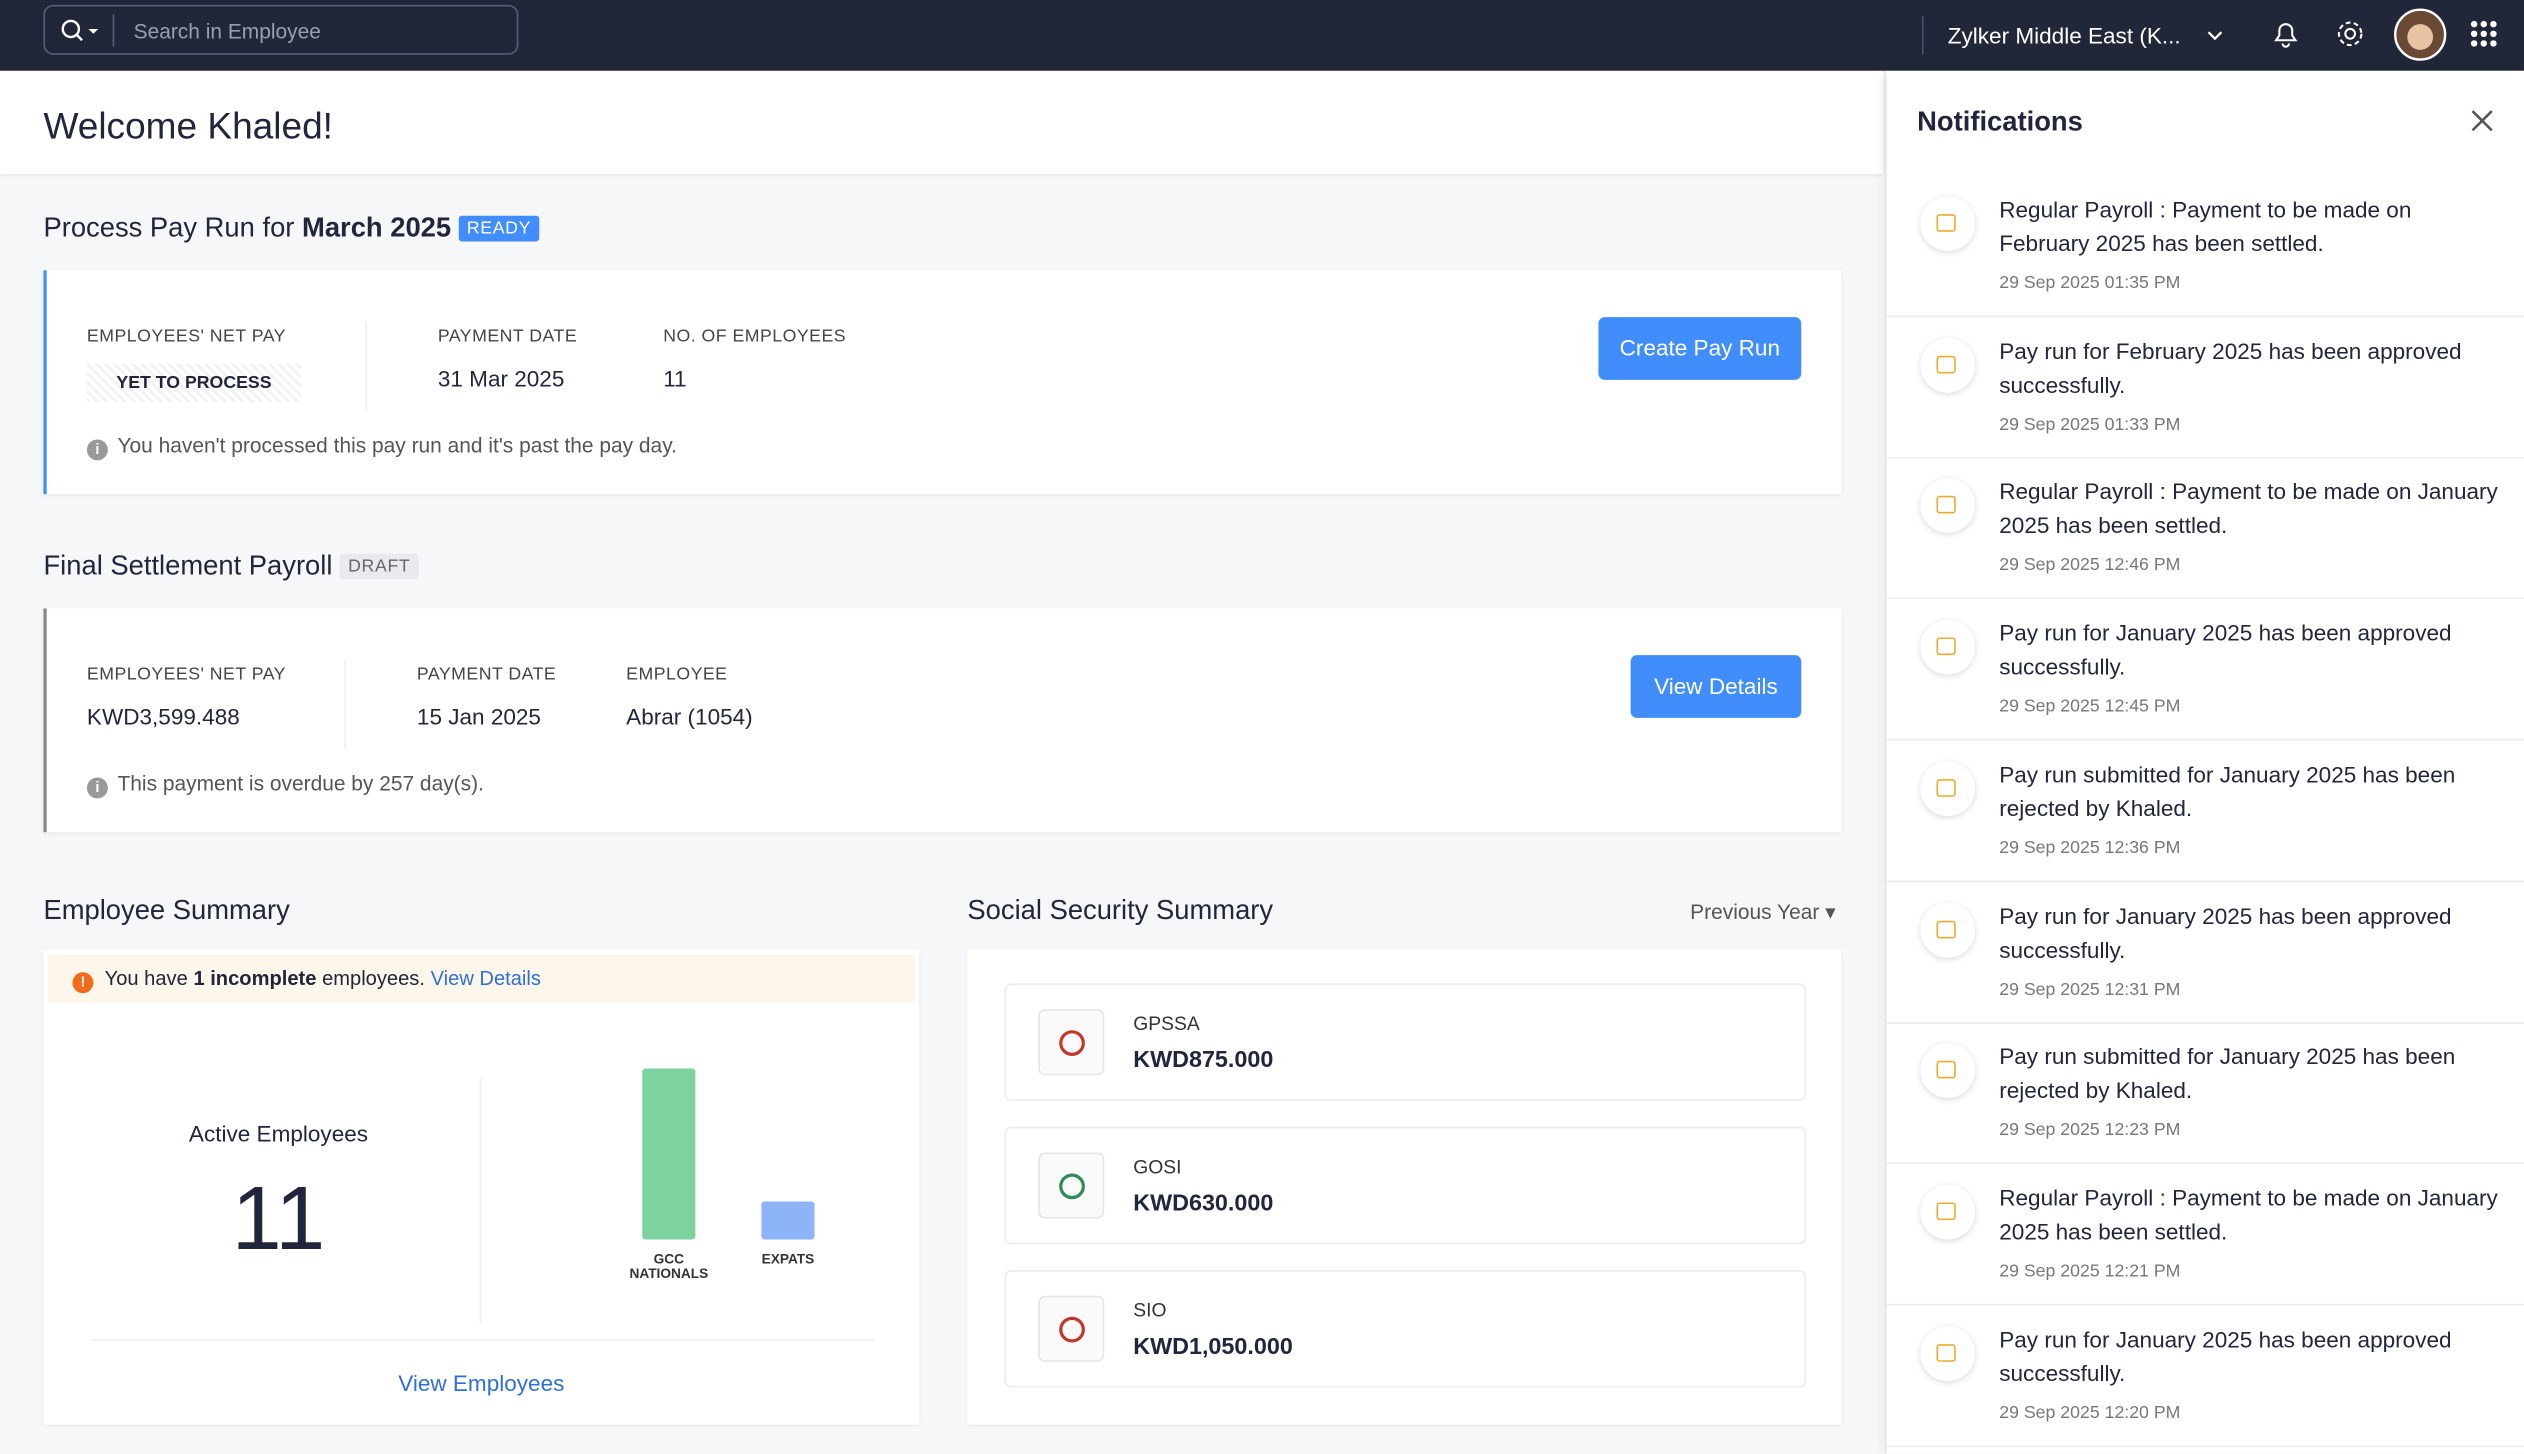 The height and width of the screenshot is (1454, 2524). Describe the element at coordinates (2090, 989) in the screenshot. I see `notification-time: 29 Sep 2025 12:31 PM` at that location.